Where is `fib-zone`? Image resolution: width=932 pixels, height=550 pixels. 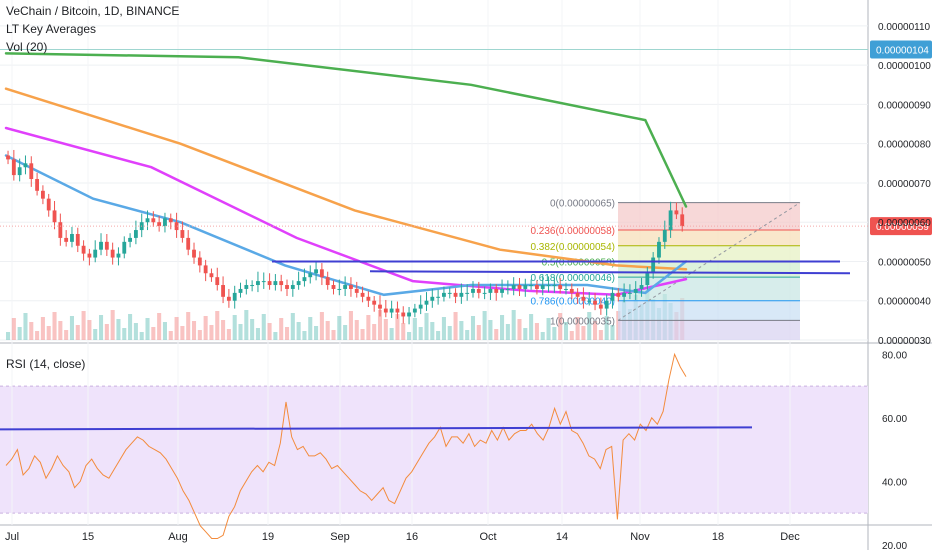
fib-zone is located at coordinates (709, 269).